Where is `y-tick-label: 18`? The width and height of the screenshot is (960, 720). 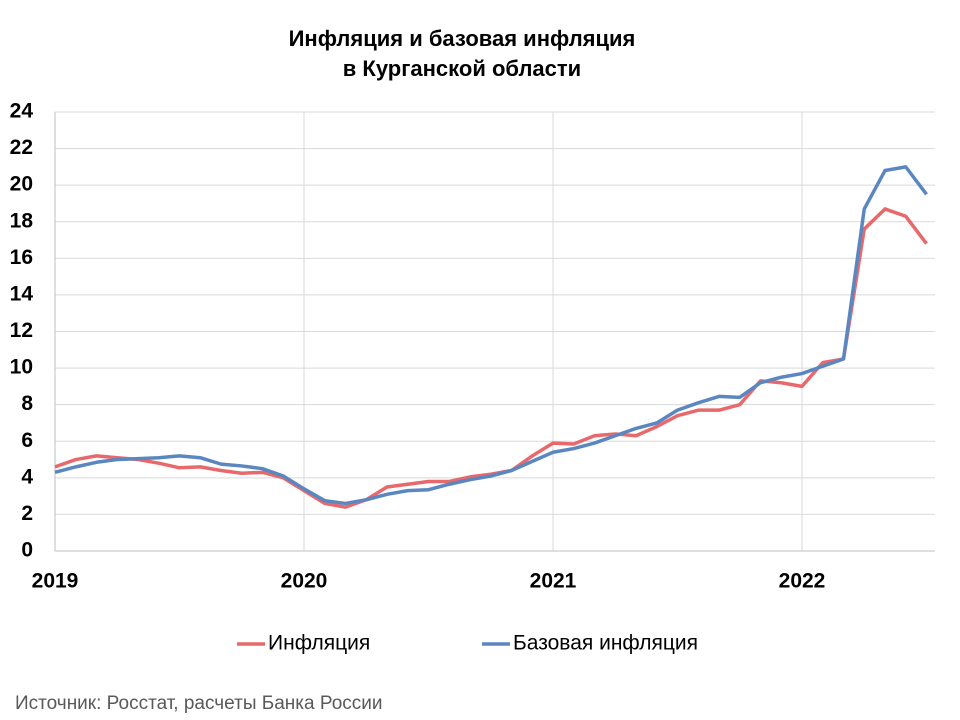 y-tick-label: 18 is located at coordinates (22, 220).